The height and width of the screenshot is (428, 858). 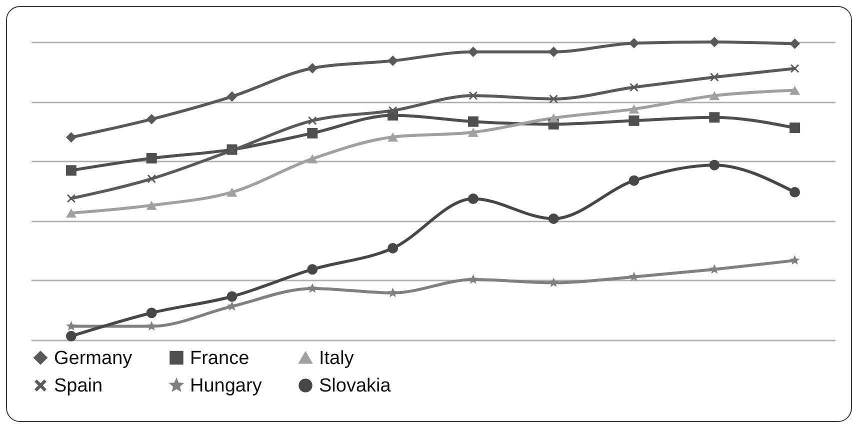 I want to click on legend-label: Italy, so click(x=336, y=358).